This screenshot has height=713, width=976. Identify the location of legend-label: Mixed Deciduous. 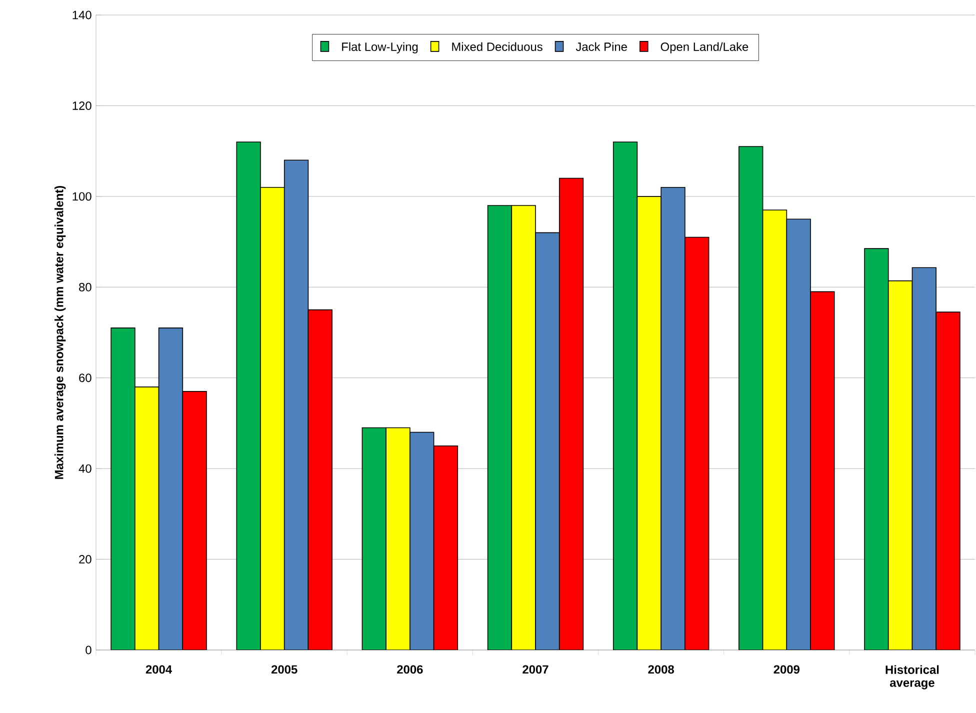
(497, 47).